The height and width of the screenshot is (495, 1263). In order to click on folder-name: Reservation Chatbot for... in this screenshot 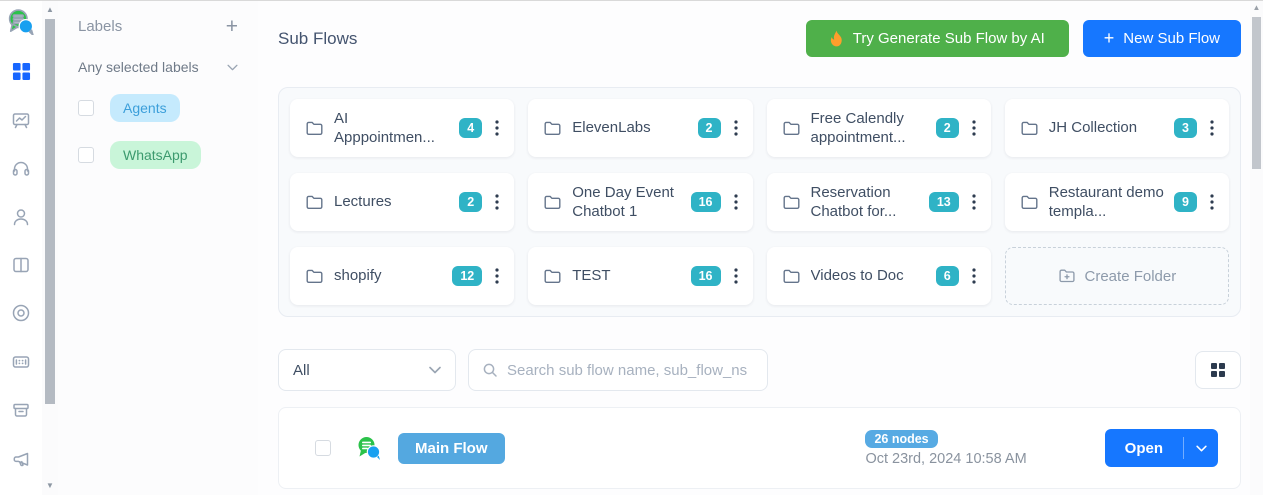, I will do `click(853, 202)`.